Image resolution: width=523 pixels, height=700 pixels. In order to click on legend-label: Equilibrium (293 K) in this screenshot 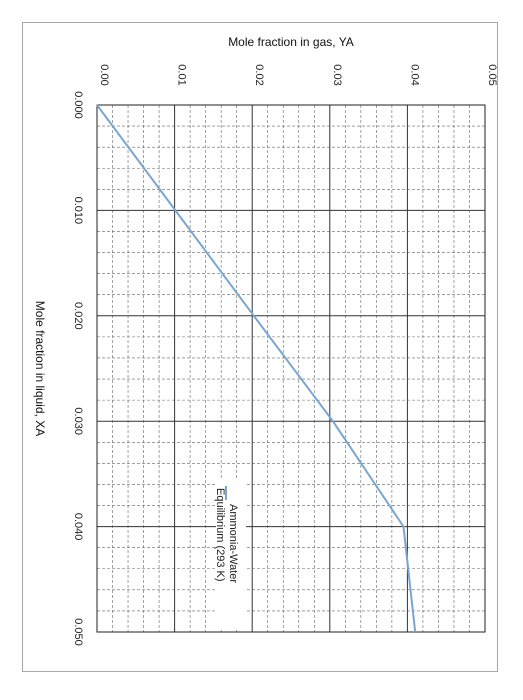, I will do `click(220, 535)`.